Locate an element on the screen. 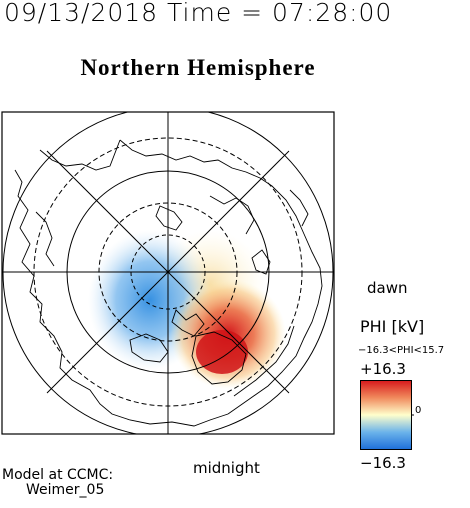 This screenshot has height=508, width=470. map-title: Northern Hemisphere is located at coordinates (198, 67).